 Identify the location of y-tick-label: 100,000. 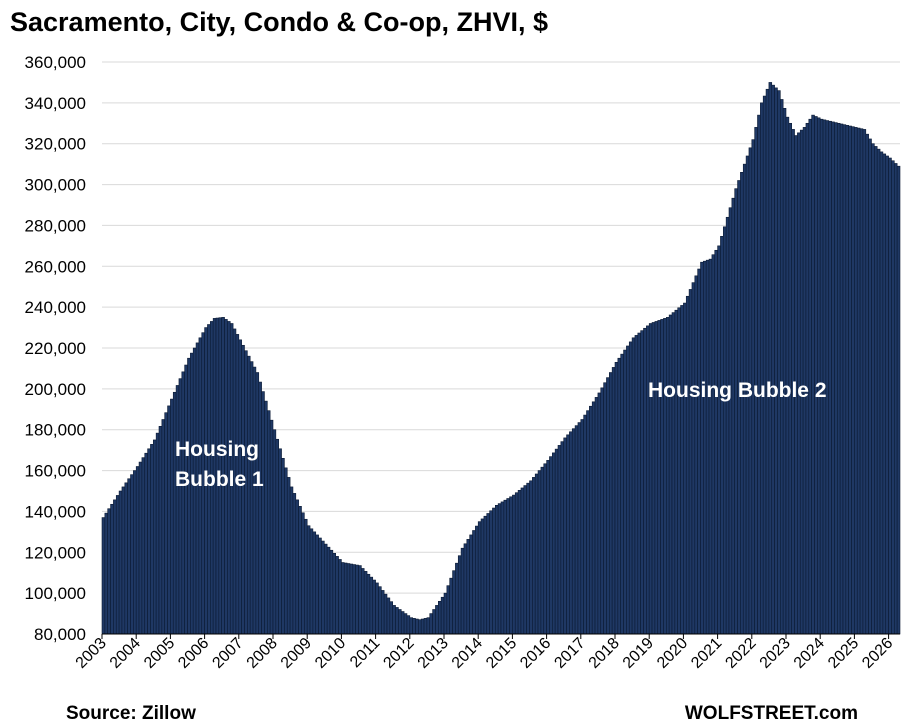
(55, 593).